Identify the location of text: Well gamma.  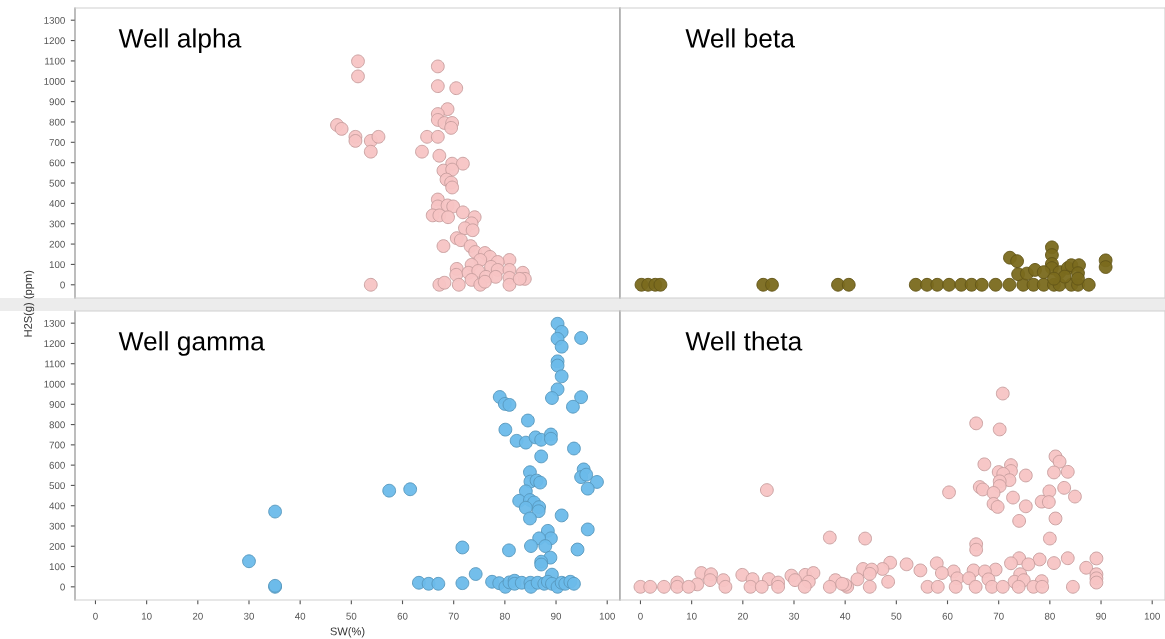
(191, 343).